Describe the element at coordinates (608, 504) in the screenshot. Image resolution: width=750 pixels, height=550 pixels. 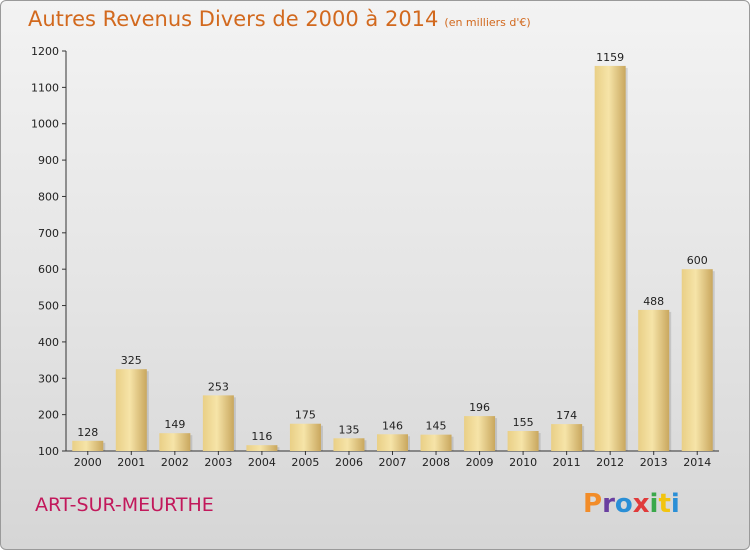
I see `logo-letter: r` at that location.